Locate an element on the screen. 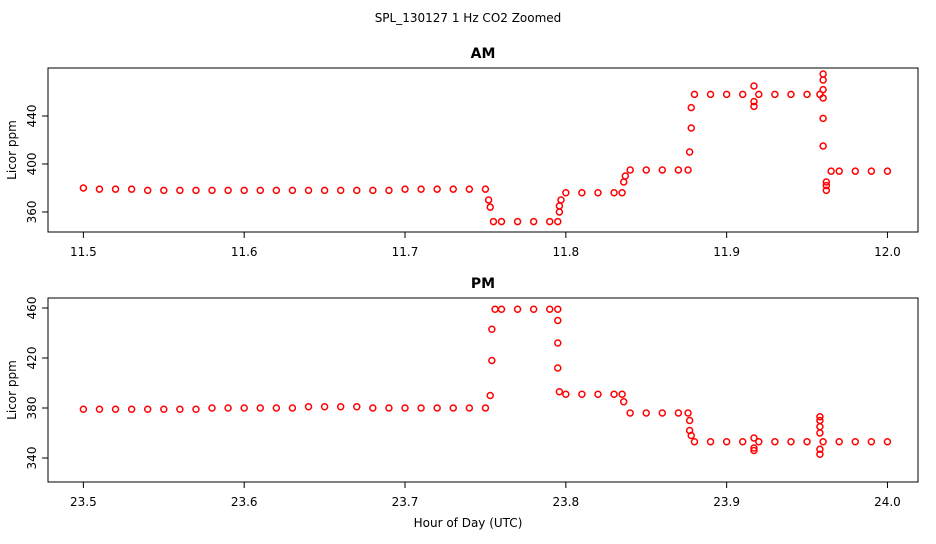 Image resolution: width=936 pixels, height=544 pixels. x-tick-label: 23.8 is located at coordinates (565, 502).